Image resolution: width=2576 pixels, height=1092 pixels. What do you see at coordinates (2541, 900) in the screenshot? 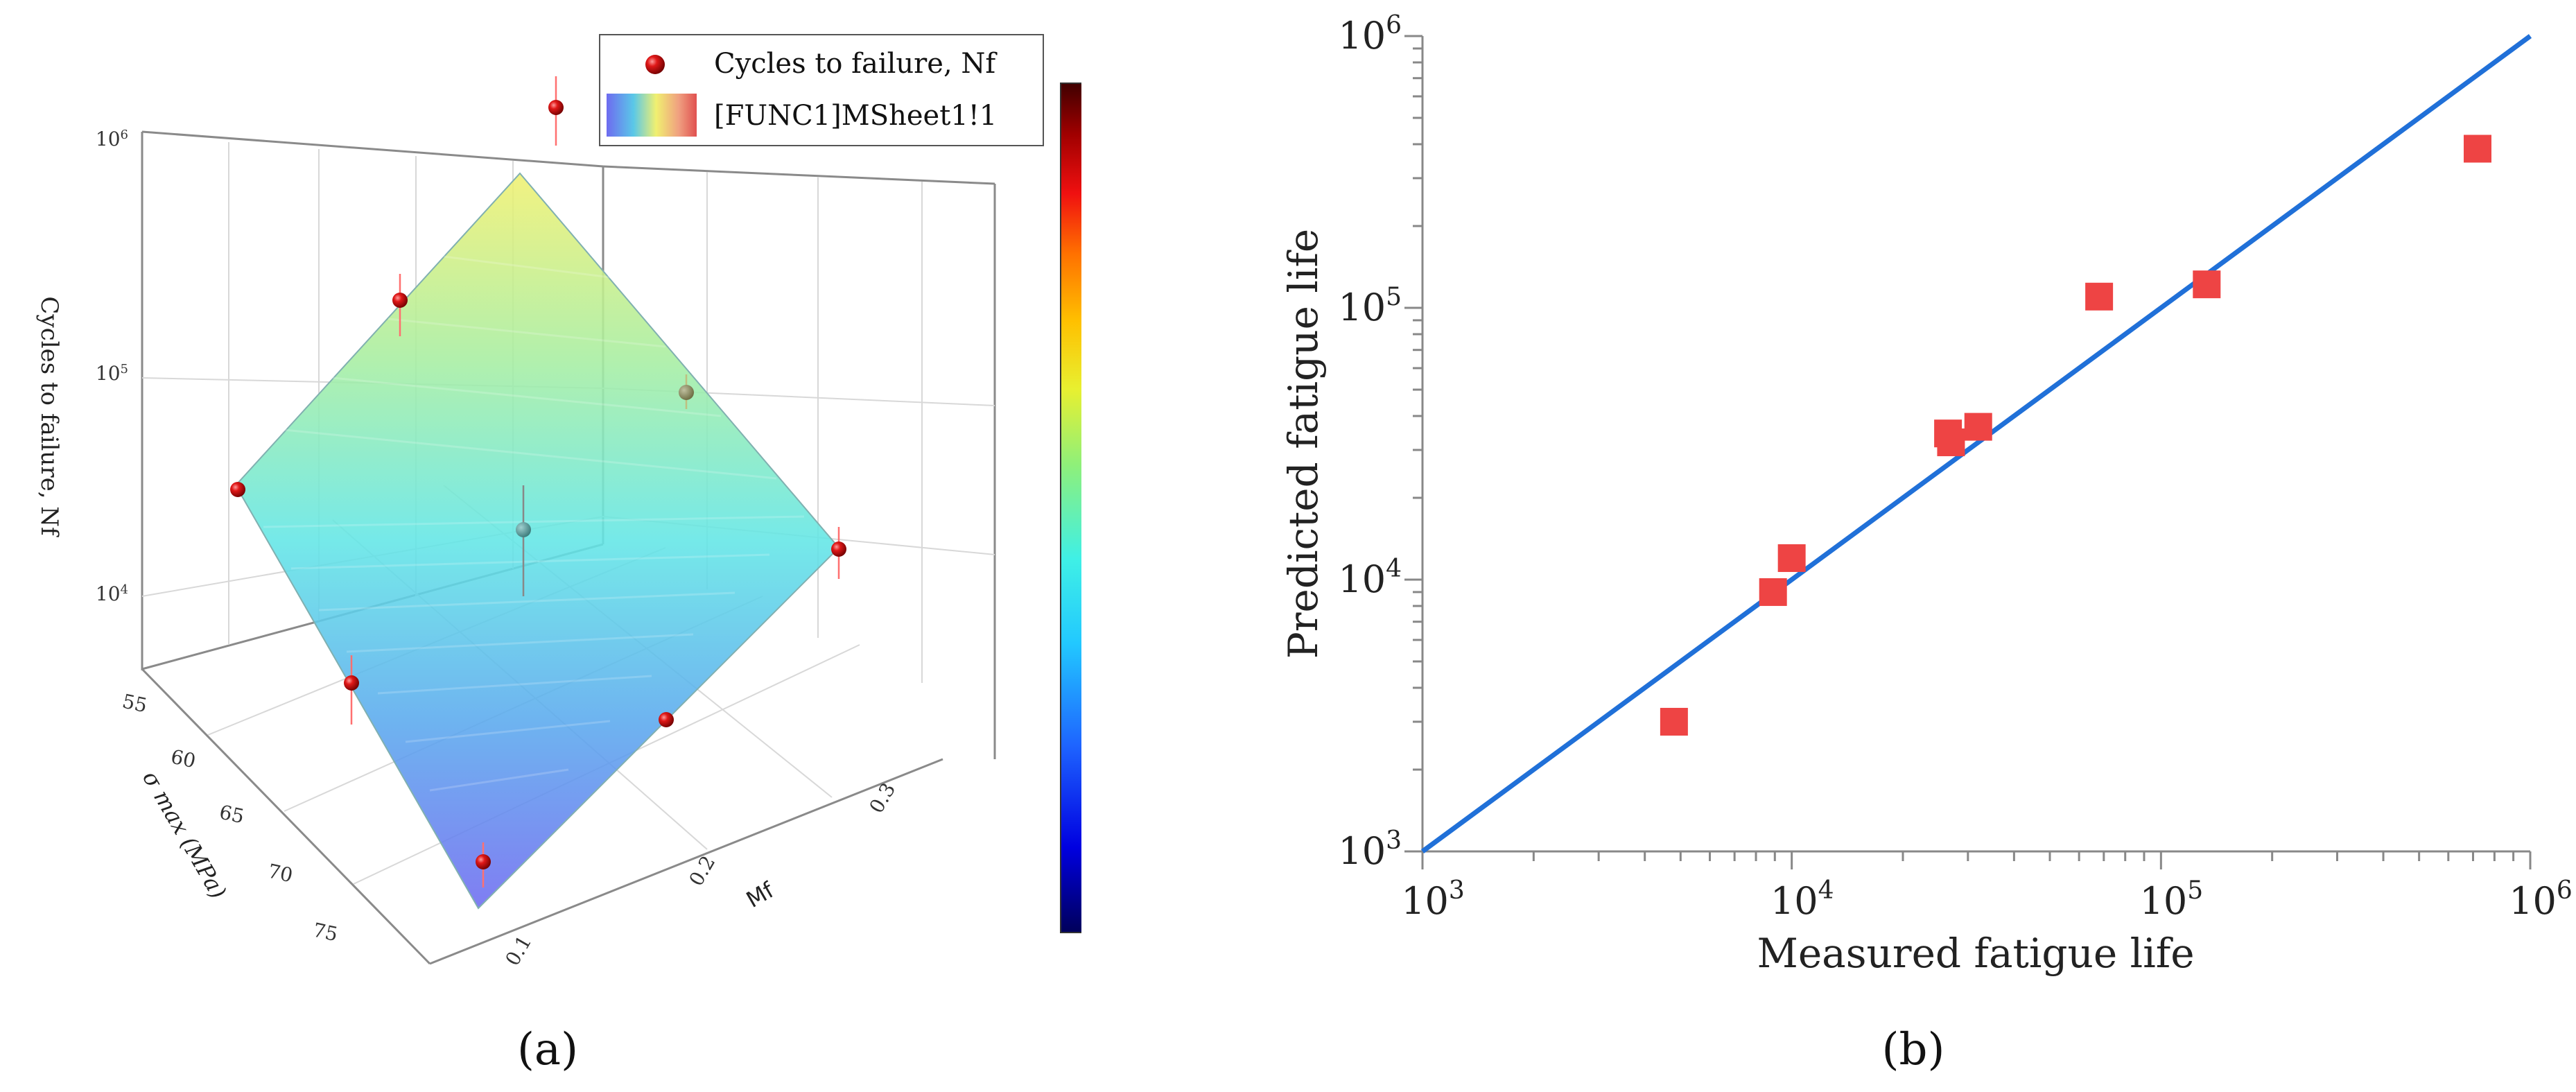
I see `x-tick-label: 10⁶` at bounding box center [2541, 900].